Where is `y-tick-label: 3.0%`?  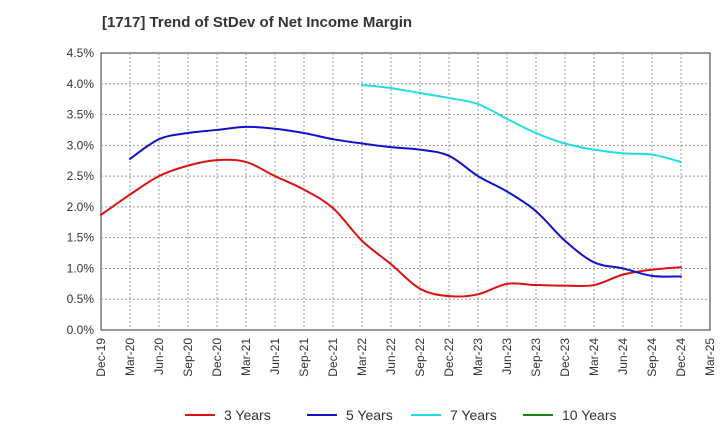 y-tick-label: 3.0% is located at coordinates (81, 145).